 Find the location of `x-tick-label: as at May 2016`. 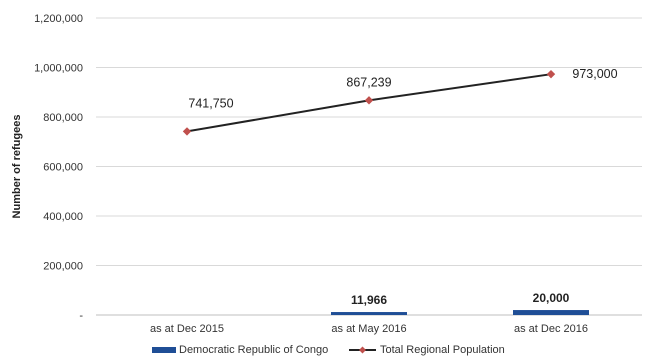

x-tick-label: as at May 2016 is located at coordinates (368, 329).